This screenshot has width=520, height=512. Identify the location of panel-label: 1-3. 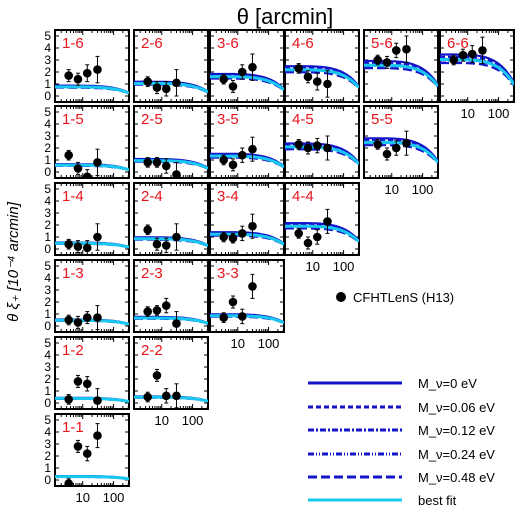
(73, 273).